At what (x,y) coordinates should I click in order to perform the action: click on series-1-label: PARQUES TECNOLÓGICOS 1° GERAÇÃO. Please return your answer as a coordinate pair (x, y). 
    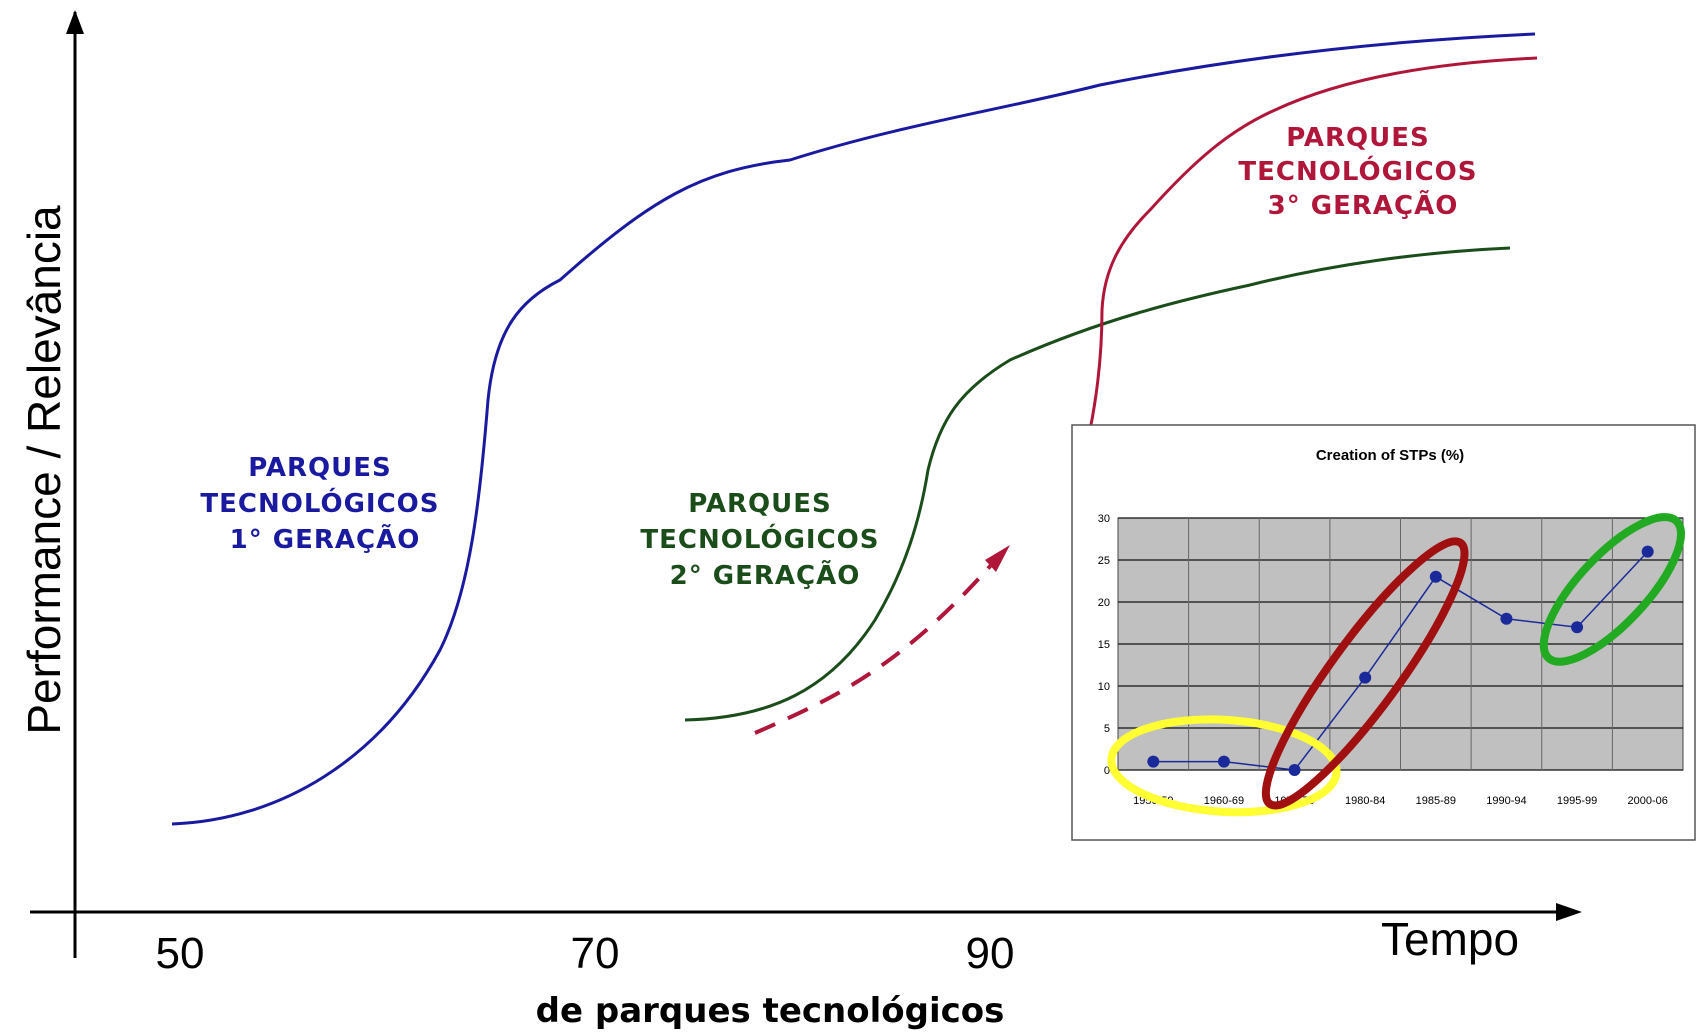
    Looking at the image, I should click on (324, 504).